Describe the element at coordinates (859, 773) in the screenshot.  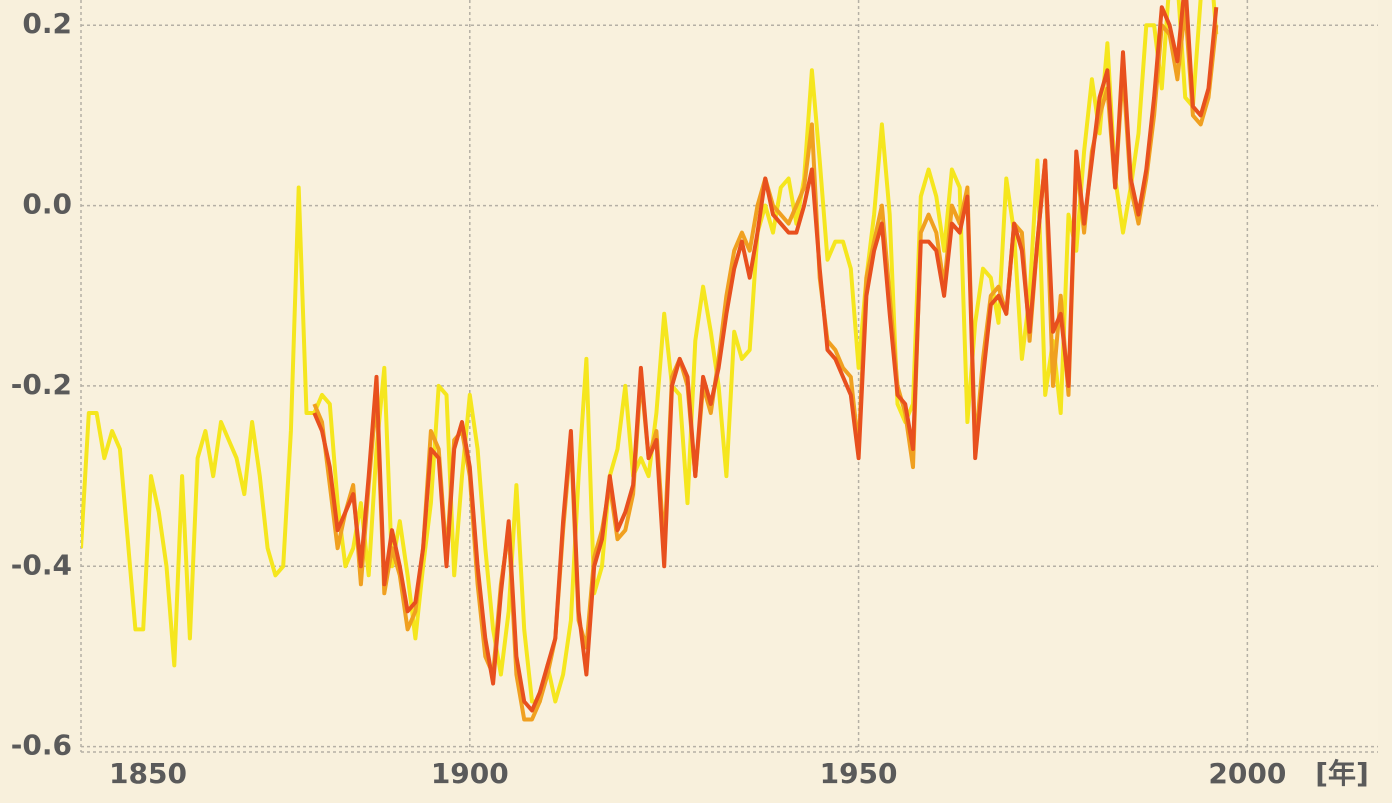
I see `x-tick-label: 1950` at that location.